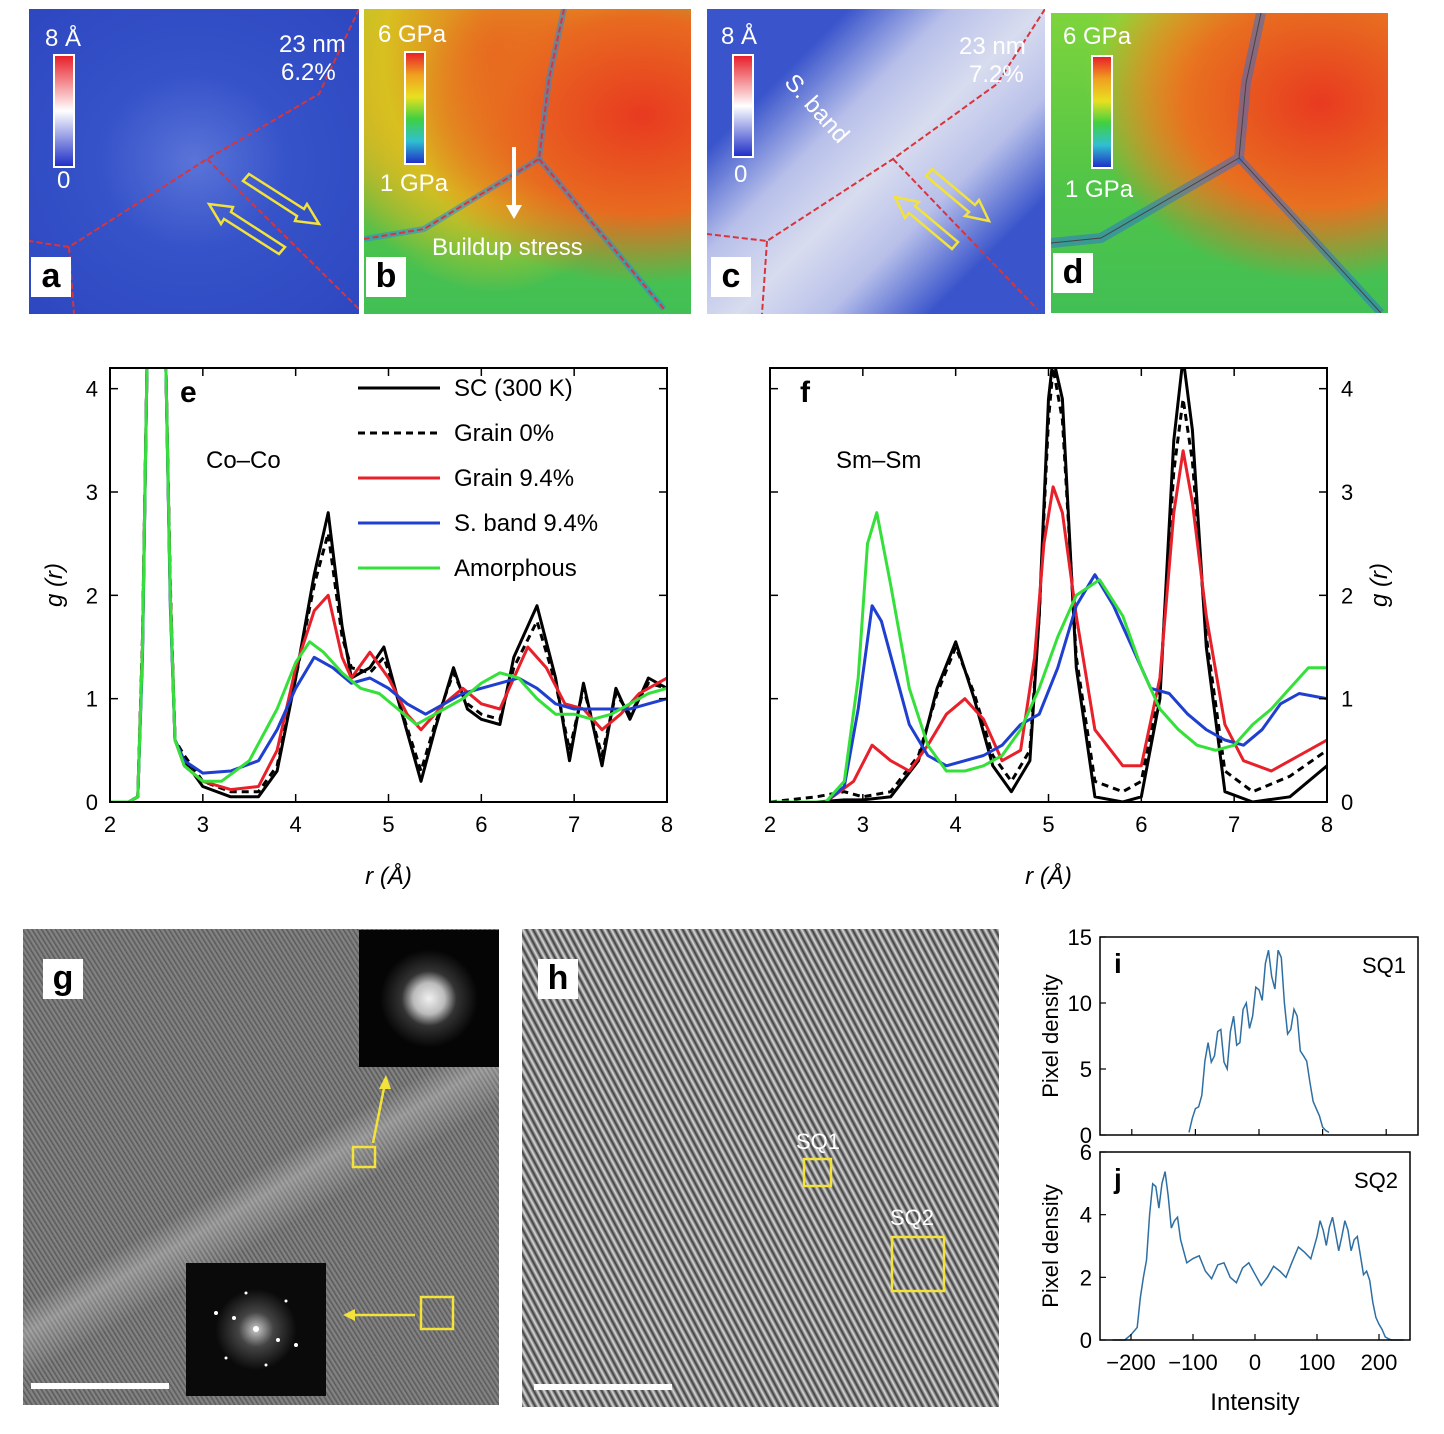 The width and height of the screenshot is (1444, 1434). What do you see at coordinates (386, 277) in the screenshot?
I see `panel-letter-b: b` at bounding box center [386, 277].